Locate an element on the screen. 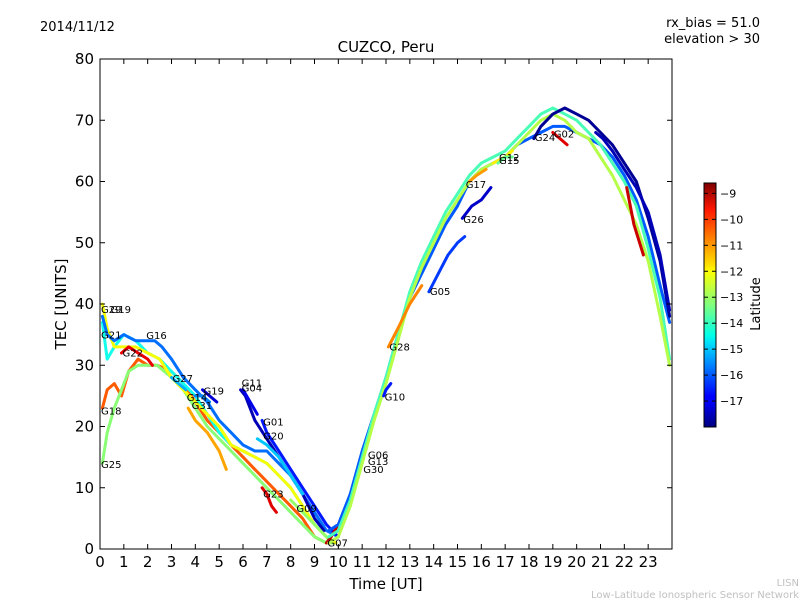 Image resolution: width=800 pixels, height=600 pixels. elevation-label: elevation > 30 is located at coordinates (712, 39).